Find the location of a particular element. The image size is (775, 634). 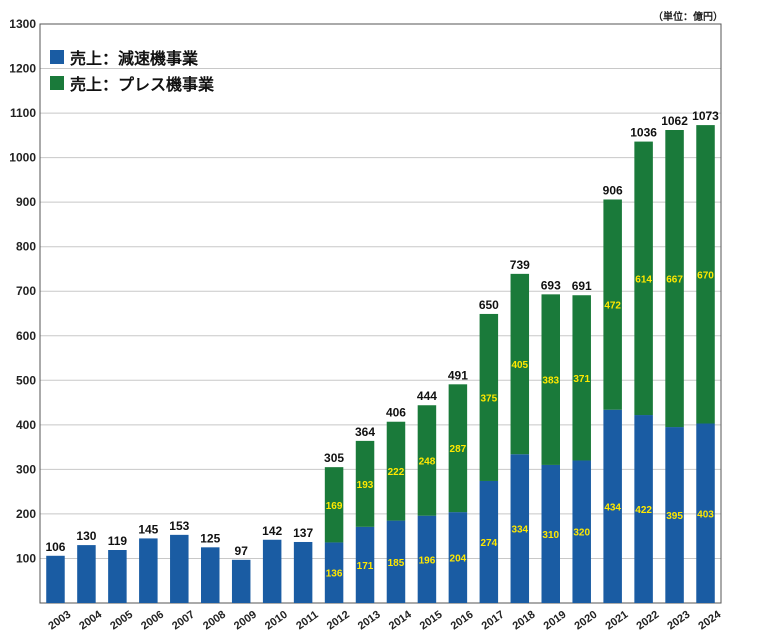

data-label-reduction-2017: 274 is located at coordinates (488, 543).